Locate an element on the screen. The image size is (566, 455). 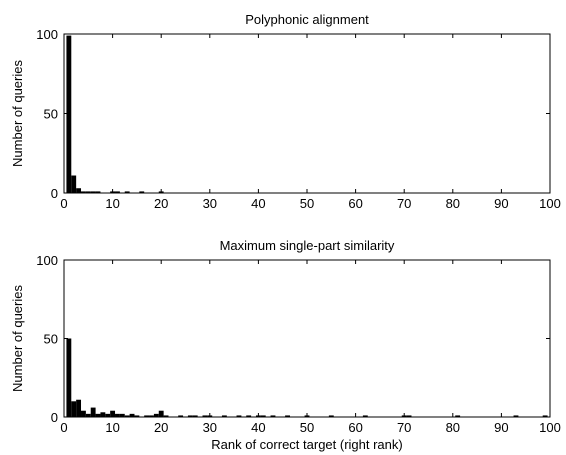
x-axis-label: Rank of correct target (right rank) is located at coordinates (306, 444).